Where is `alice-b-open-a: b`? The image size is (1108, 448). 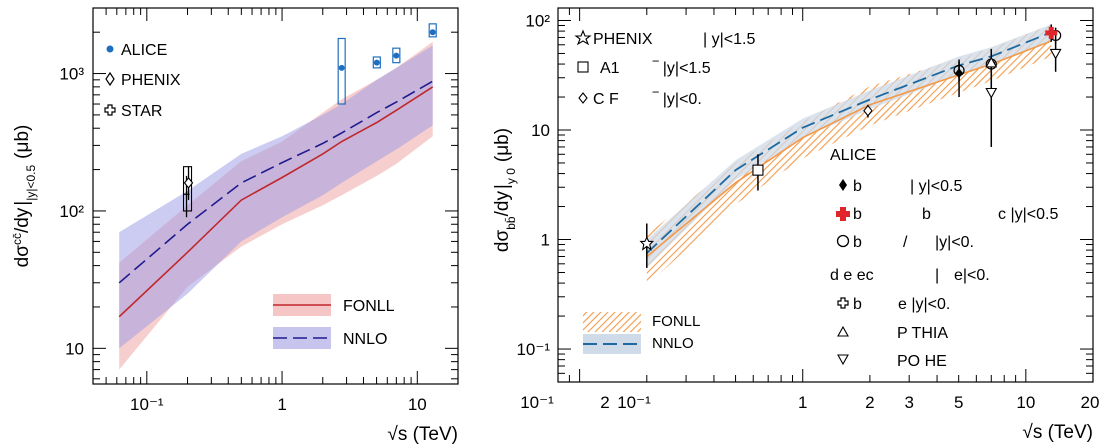
alice-b-open-a: b is located at coordinates (857, 242).